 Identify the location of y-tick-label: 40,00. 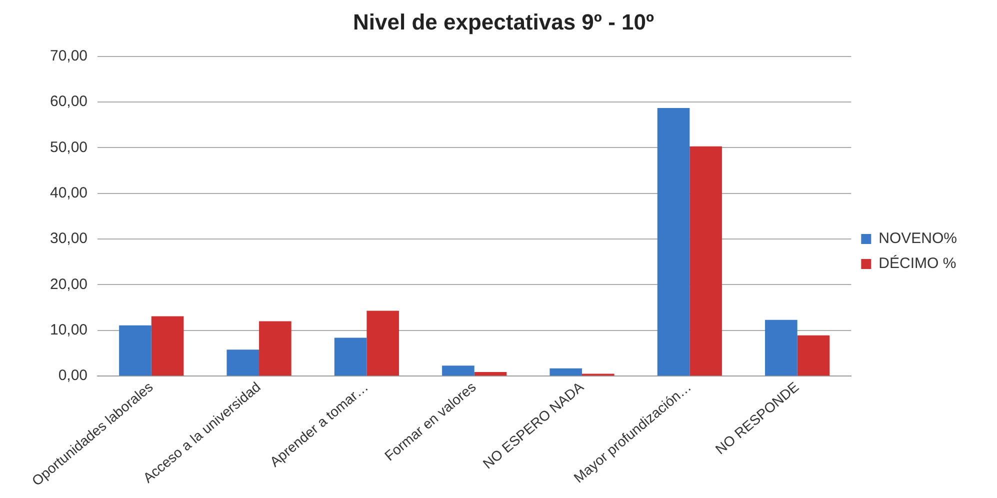
(69, 193).